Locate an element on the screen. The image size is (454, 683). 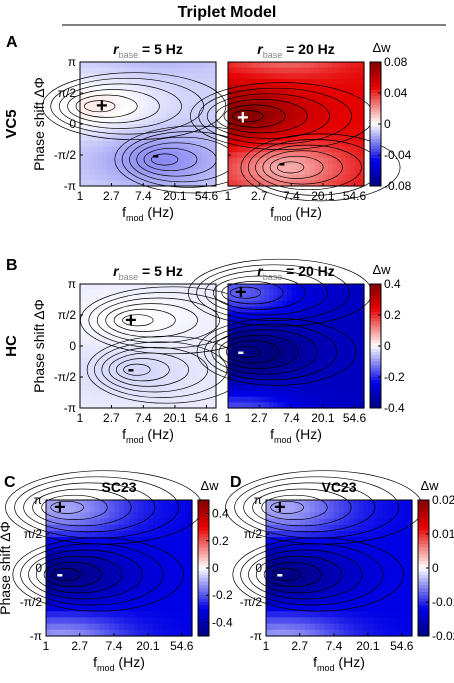
y-tick-label: -π is located at coordinates (36, 636).